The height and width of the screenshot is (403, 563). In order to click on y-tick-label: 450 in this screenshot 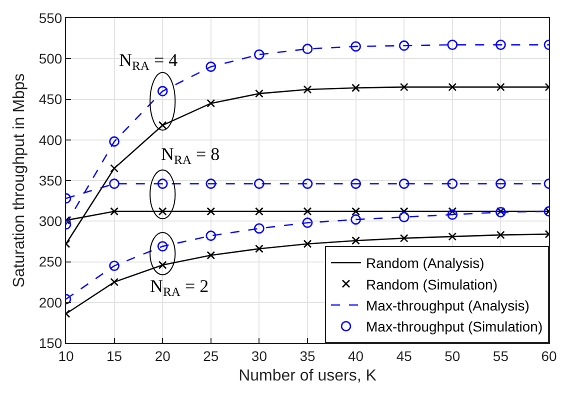, I will do `click(50, 99)`.